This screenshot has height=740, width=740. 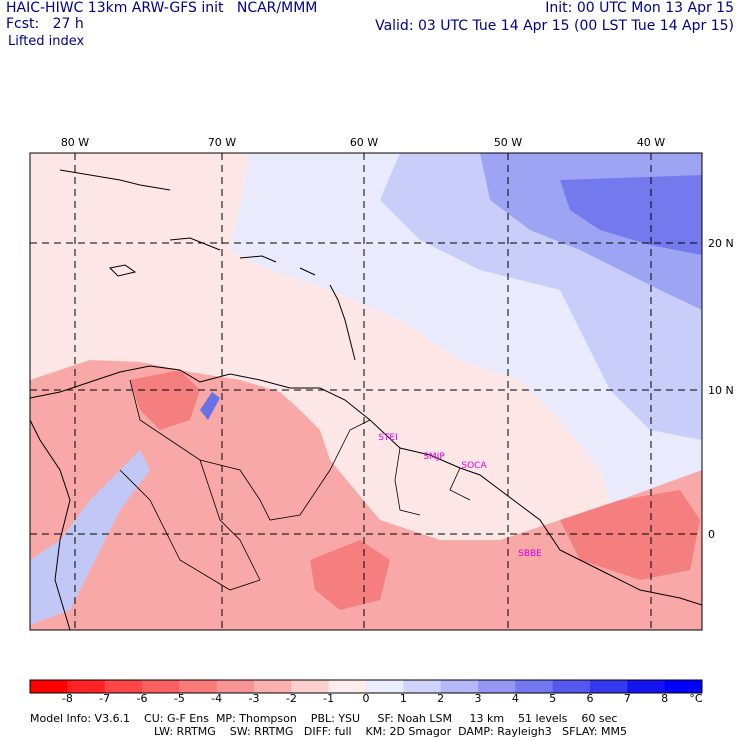 I want to click on init-time: Init: 00 UTC Mon 13 Apr 15, so click(x=639, y=8).